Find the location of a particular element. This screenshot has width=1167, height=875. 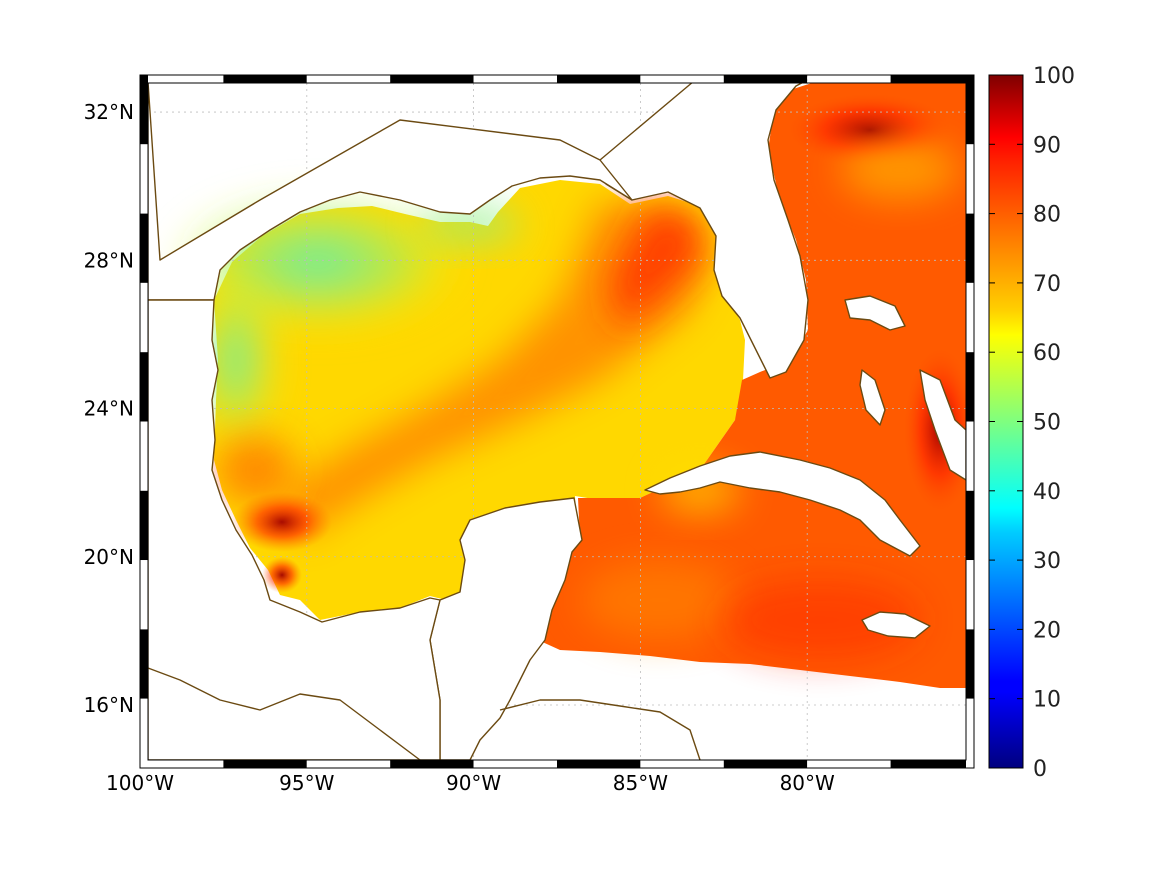

colorbar-tick-label: 0 is located at coordinates (1040, 769).